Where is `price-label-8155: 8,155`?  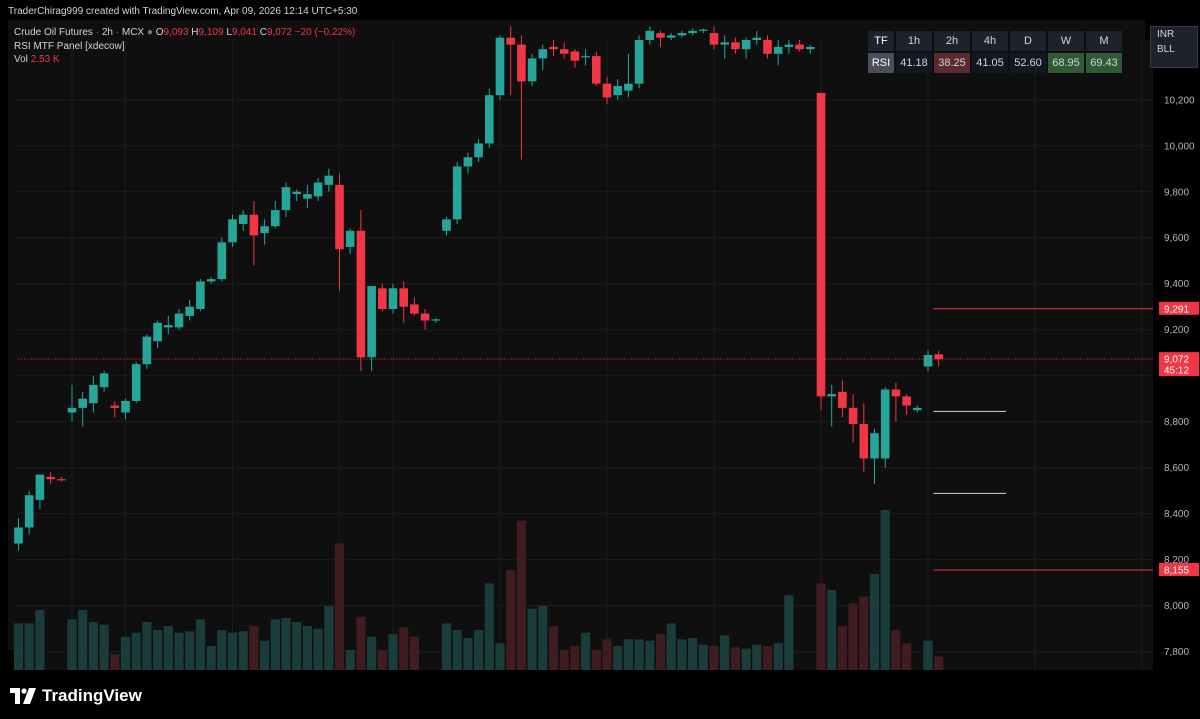
price-label-8155: 8,155 is located at coordinates (1176, 570).